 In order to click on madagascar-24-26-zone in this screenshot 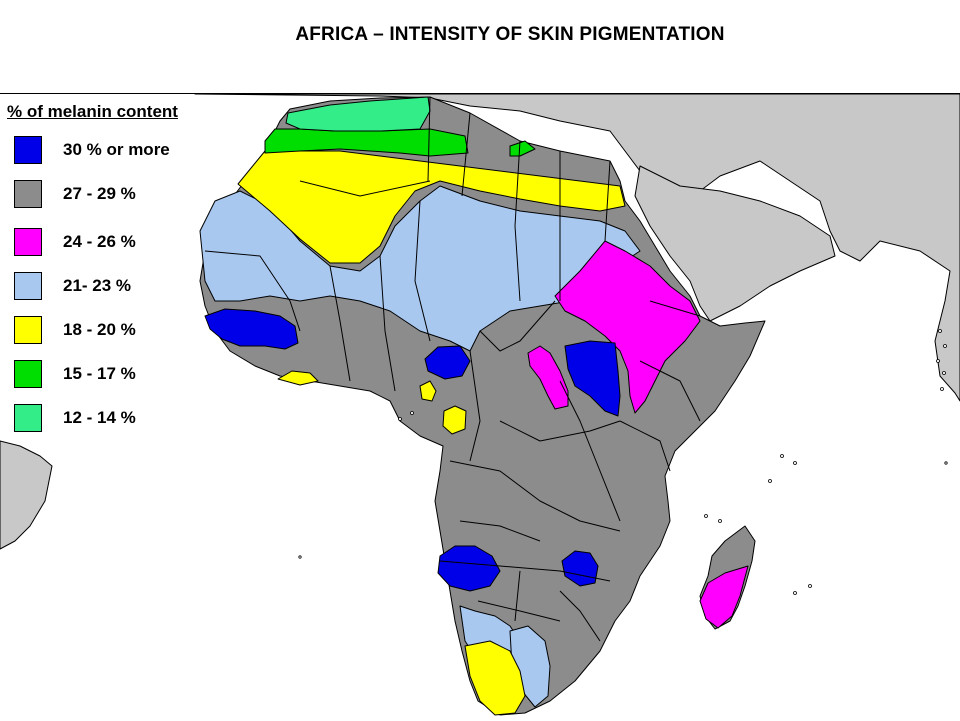, I will do `click(724, 597)`.